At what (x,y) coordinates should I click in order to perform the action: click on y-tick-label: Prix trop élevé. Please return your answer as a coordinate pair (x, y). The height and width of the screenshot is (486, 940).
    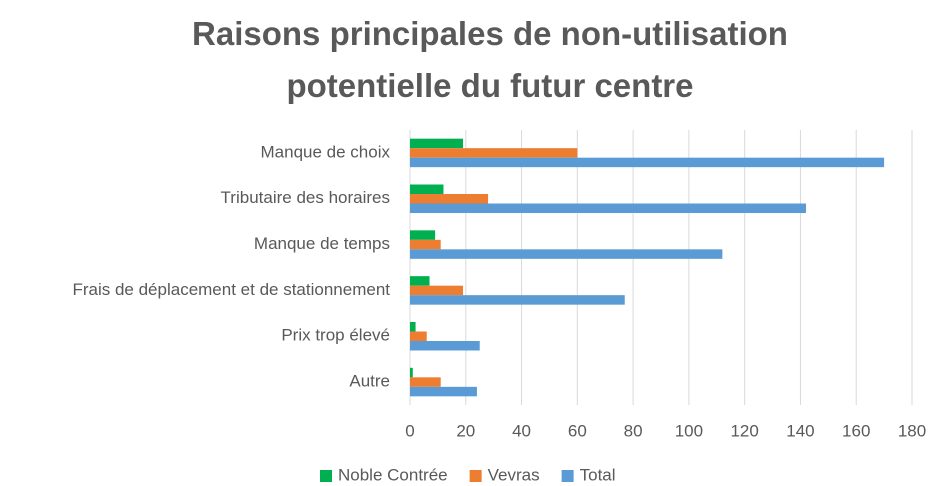
    Looking at the image, I should click on (335, 335).